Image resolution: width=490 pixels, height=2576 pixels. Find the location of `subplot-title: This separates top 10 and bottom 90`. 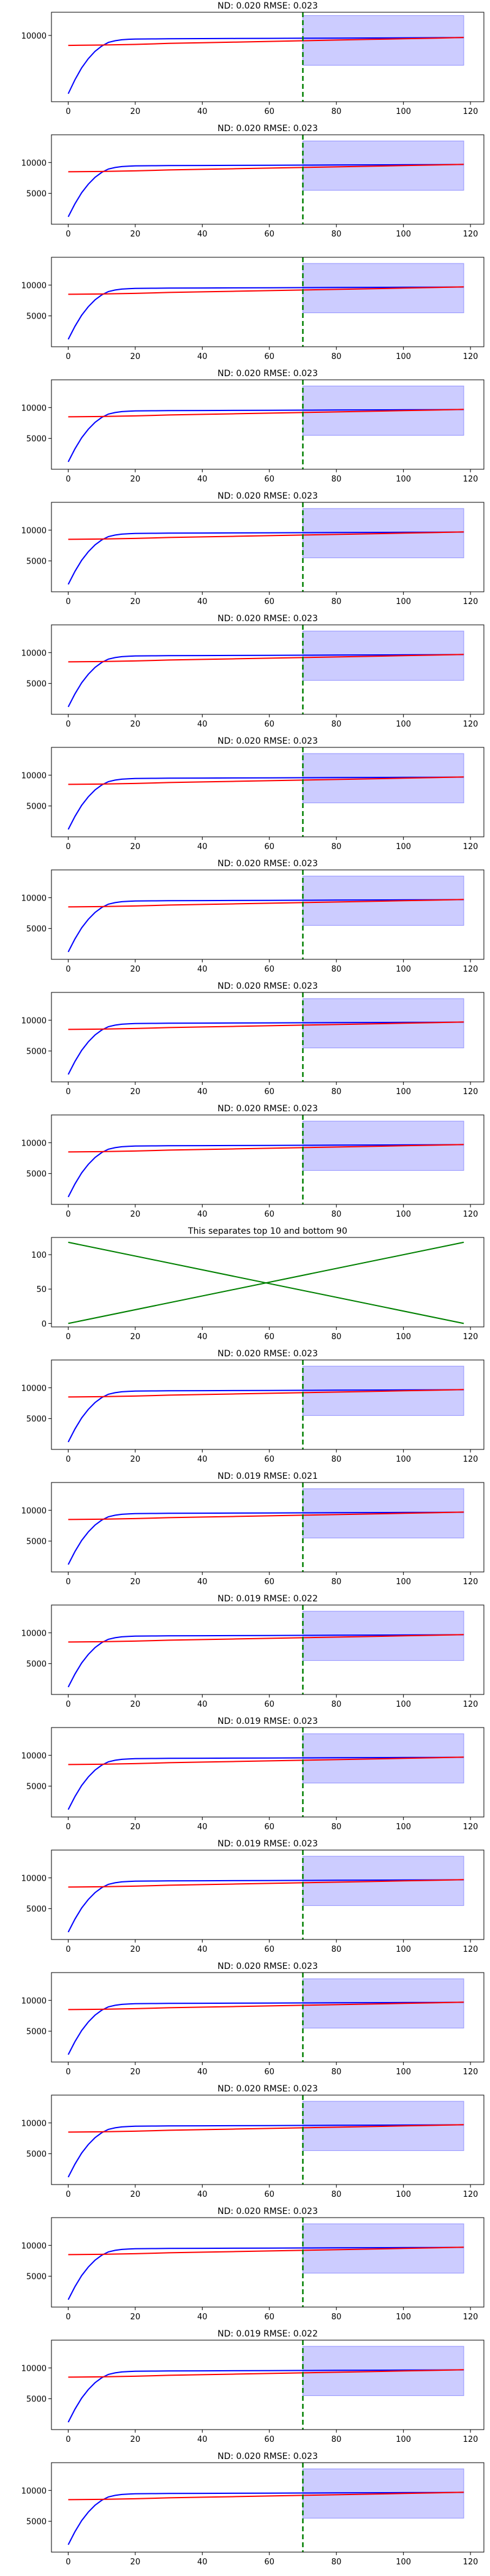

subplot-title: This separates top 10 and bottom 90 is located at coordinates (267, 1231).